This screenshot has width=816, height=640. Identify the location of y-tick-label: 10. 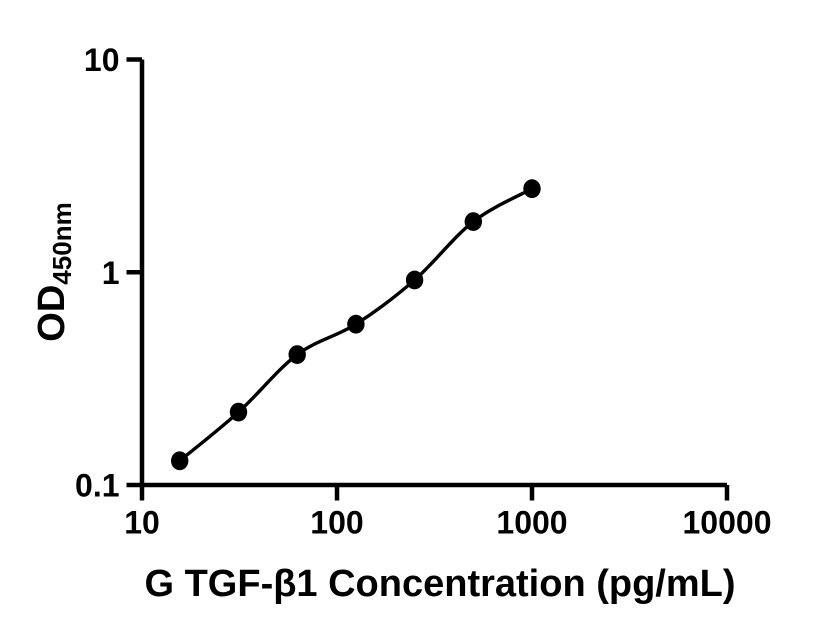
(102, 60).